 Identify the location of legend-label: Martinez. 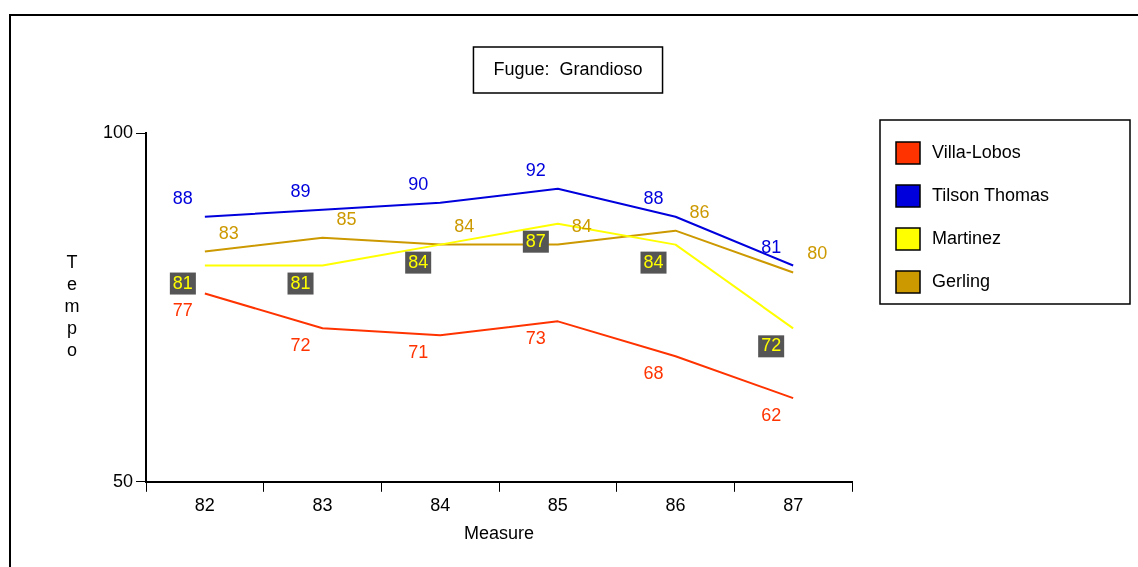
(967, 237).